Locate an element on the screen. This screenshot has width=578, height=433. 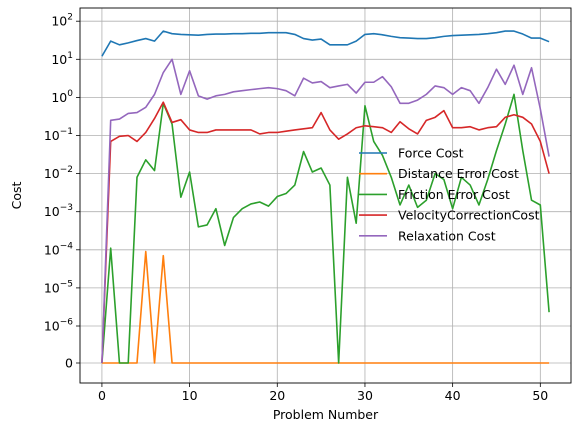
x-tick-label: 0 is located at coordinates (102, 395).